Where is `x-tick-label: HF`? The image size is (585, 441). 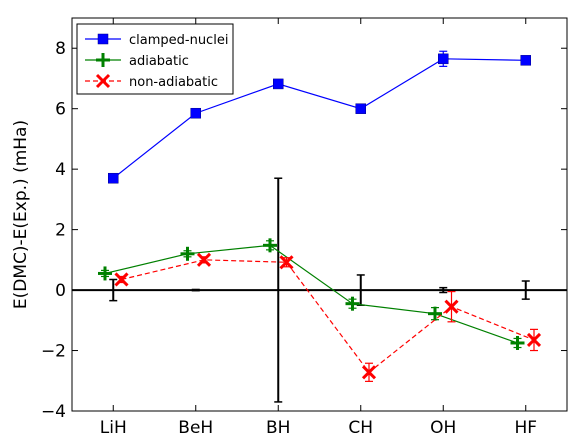 x-tick-label: HF is located at coordinates (525, 428).